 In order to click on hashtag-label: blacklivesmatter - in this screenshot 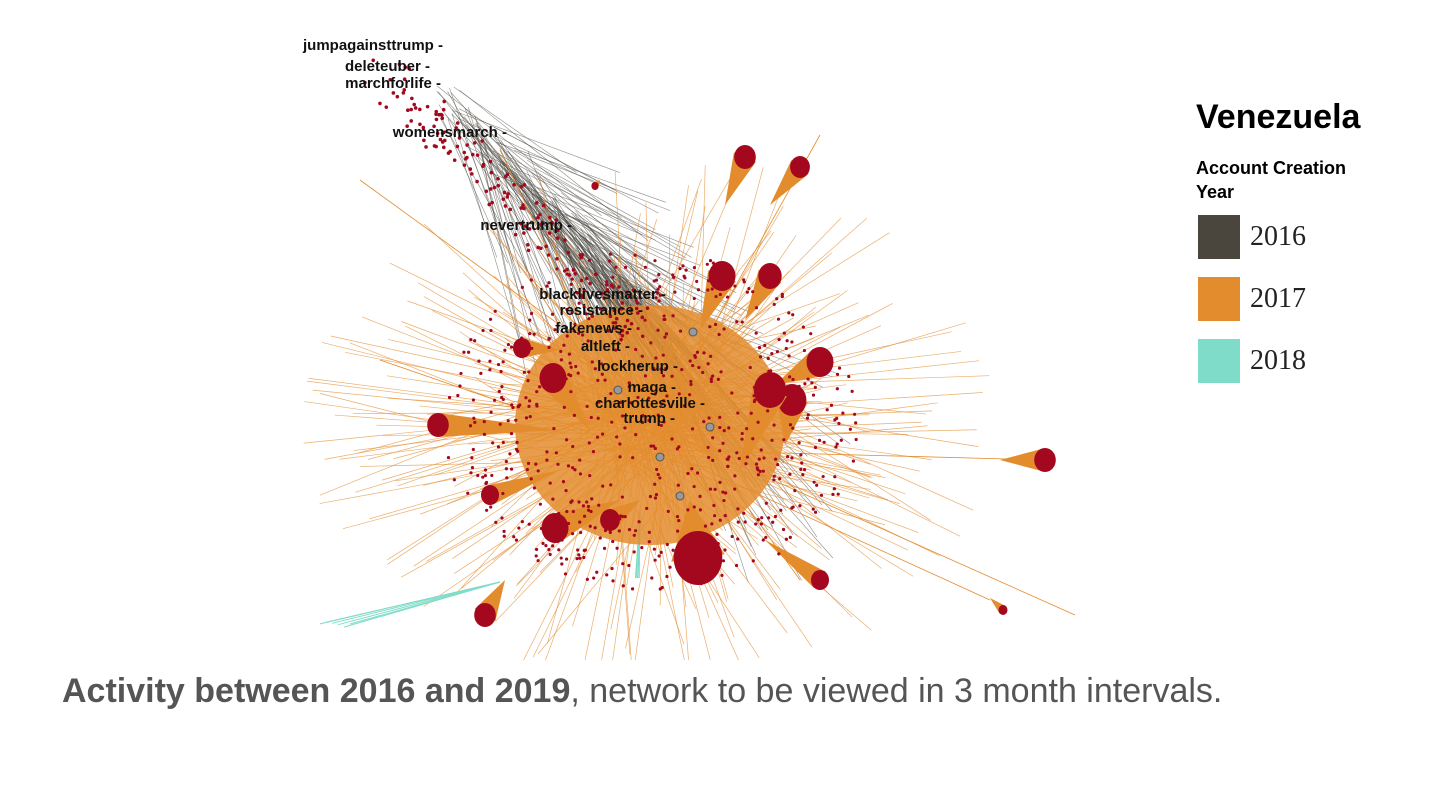, I will do `click(602, 294)`.